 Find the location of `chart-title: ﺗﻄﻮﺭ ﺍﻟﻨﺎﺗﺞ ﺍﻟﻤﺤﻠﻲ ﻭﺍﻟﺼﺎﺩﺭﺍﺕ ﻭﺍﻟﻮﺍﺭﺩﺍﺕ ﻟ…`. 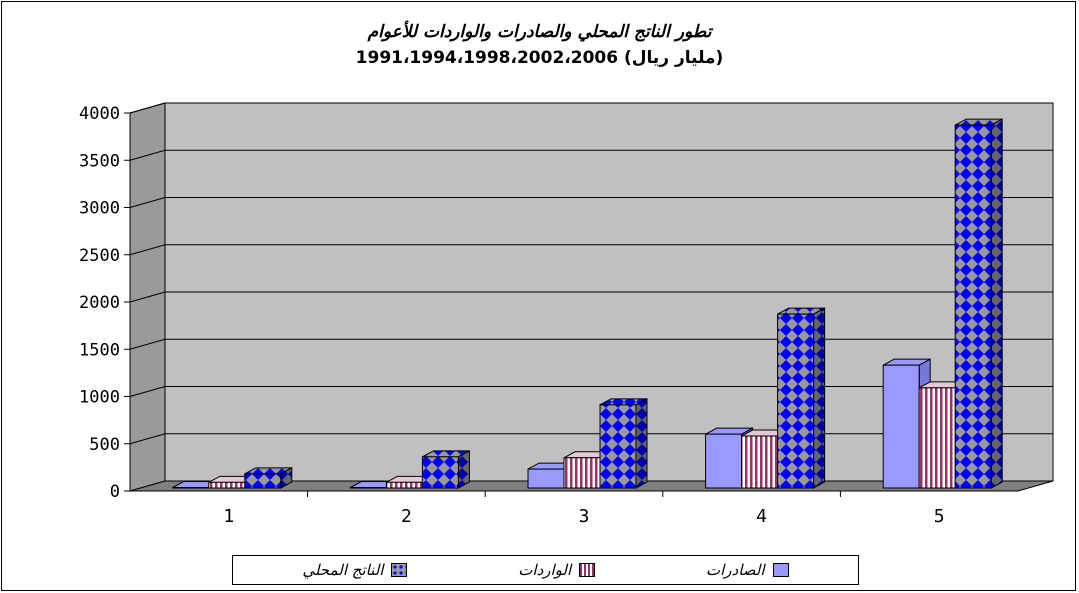

chart-title: ﺗﻄﻮﺭ ﺍﻟﻨﺎﺗﺞ ﺍﻟﻤﺤﻠﻲ ﻭﺍﻟﺼﺎﺩﺭﺍﺕ ﻭﺍﻟﻮﺍﺭﺩﺍﺕ ﻟ… is located at coordinates (539, 32).